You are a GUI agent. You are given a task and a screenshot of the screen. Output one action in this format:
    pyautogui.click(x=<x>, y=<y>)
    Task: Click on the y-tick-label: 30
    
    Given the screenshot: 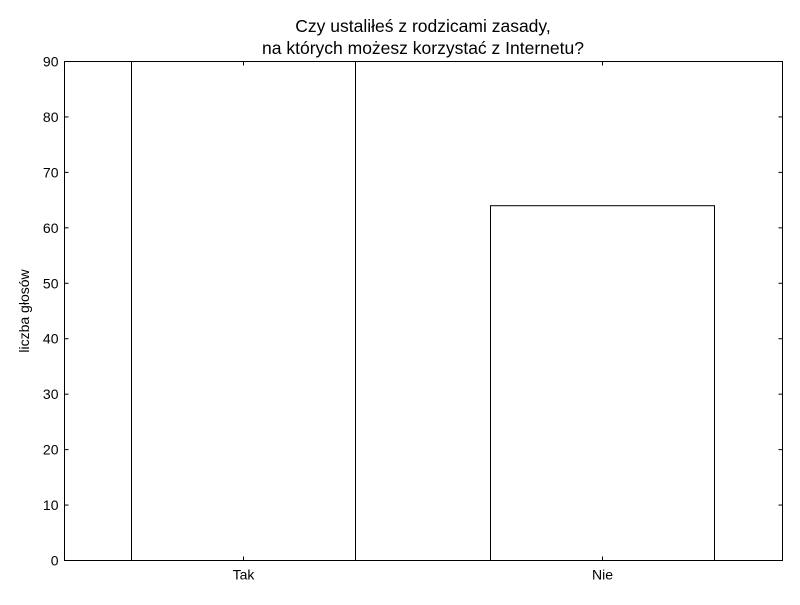 What is the action you would take?
    pyautogui.click(x=51, y=394)
    